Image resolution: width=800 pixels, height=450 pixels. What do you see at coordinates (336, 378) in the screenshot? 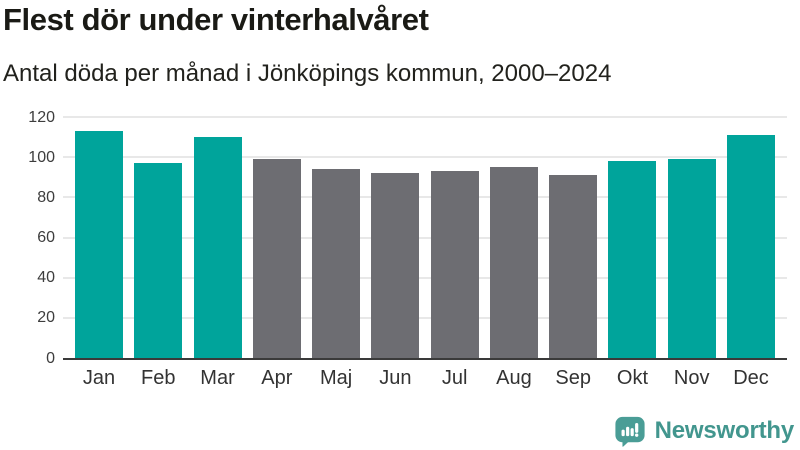
I see `x-tick-label-maj: Maj` at bounding box center [336, 378].